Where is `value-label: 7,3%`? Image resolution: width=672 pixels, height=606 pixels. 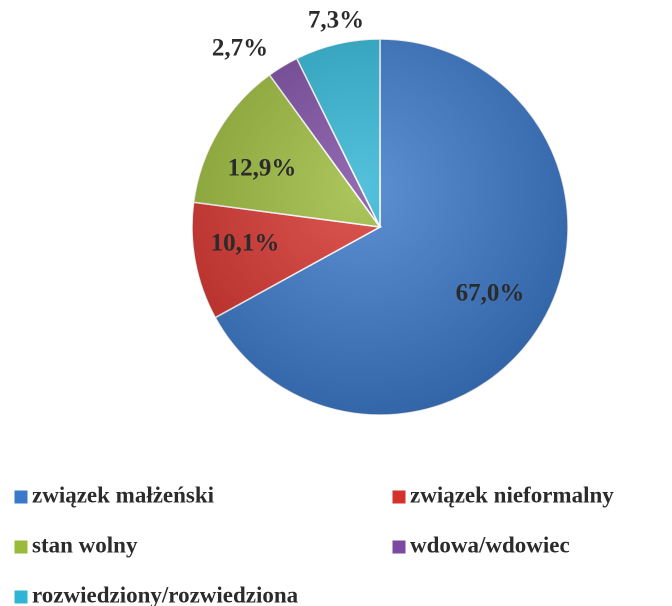 value-label: 7,3% is located at coordinates (336, 20).